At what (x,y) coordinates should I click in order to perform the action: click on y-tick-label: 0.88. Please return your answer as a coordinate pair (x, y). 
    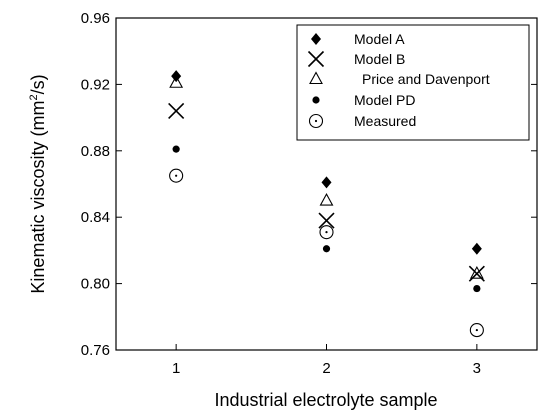
    Looking at the image, I should click on (95, 151).